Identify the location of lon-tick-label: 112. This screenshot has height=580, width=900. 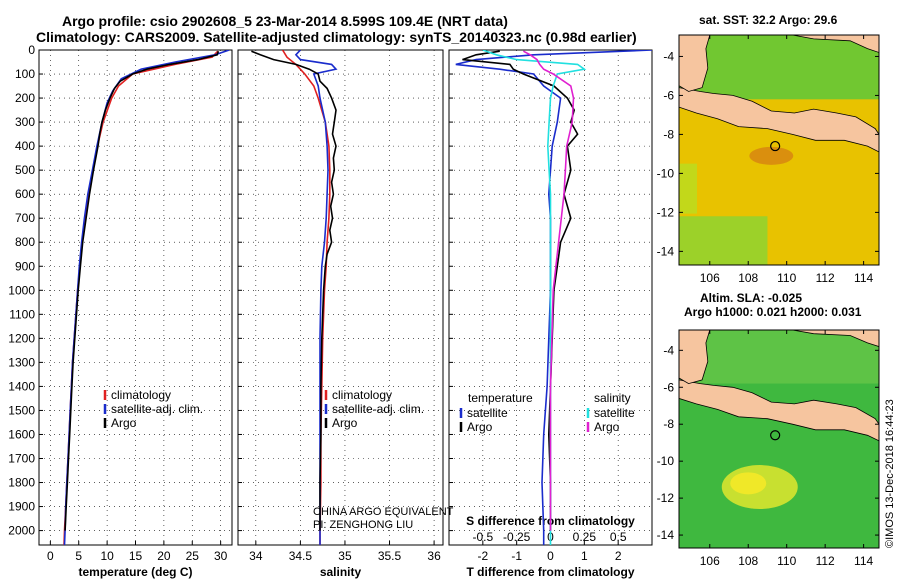
(825, 561).